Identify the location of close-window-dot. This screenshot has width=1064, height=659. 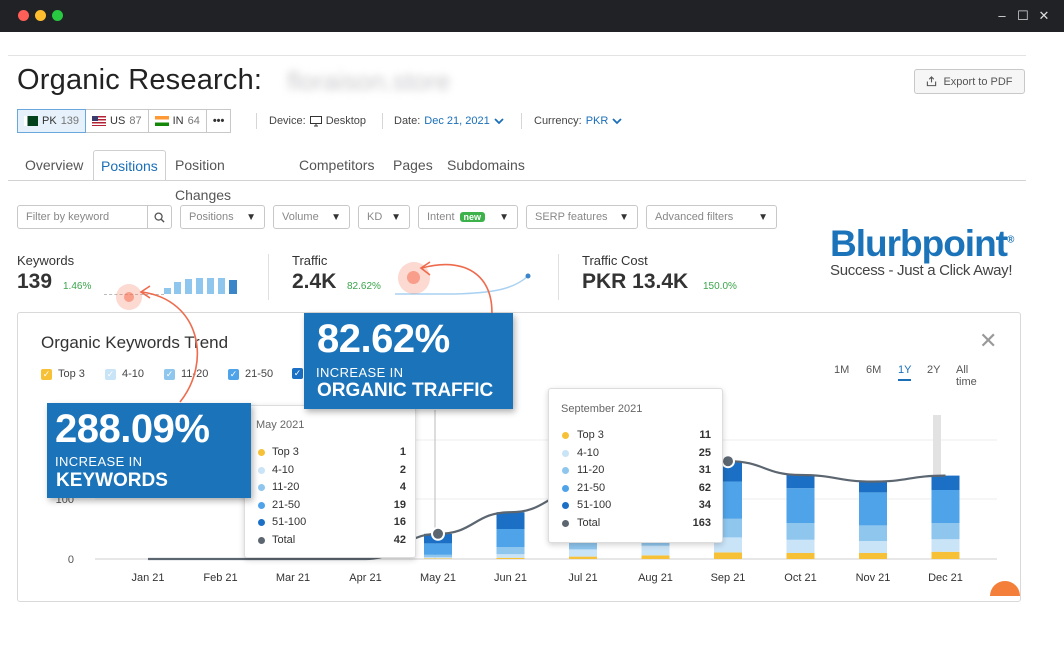
(23, 15).